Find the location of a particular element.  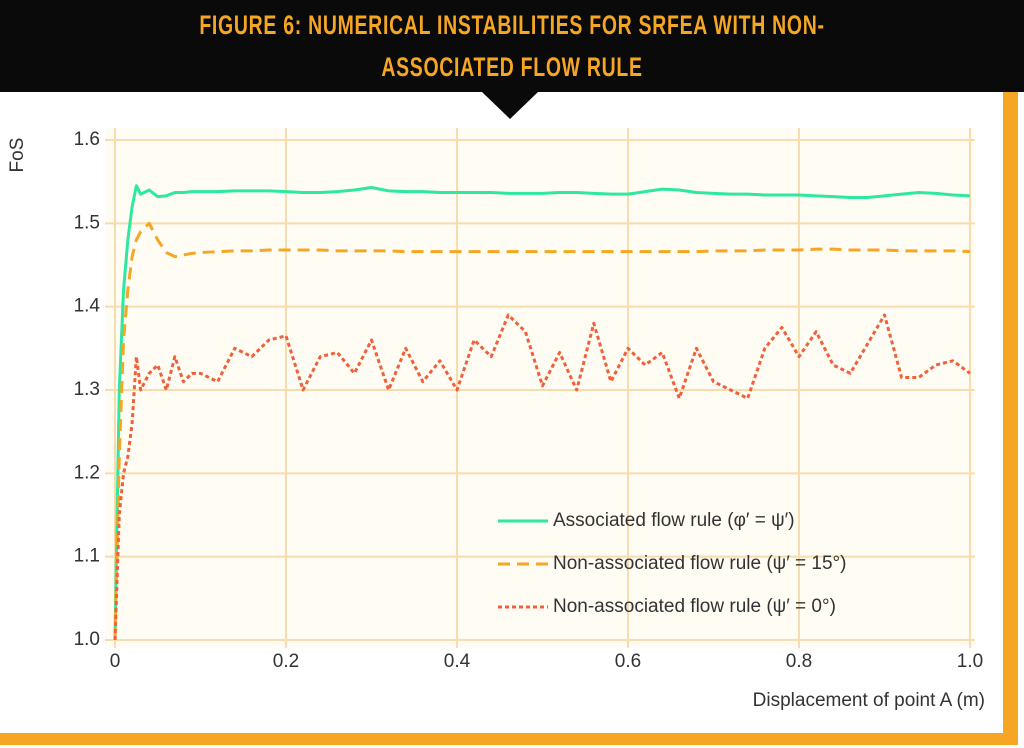

legend-label: Non-associated flow rule (ψ′ = 0°) is located at coordinates (694, 606).